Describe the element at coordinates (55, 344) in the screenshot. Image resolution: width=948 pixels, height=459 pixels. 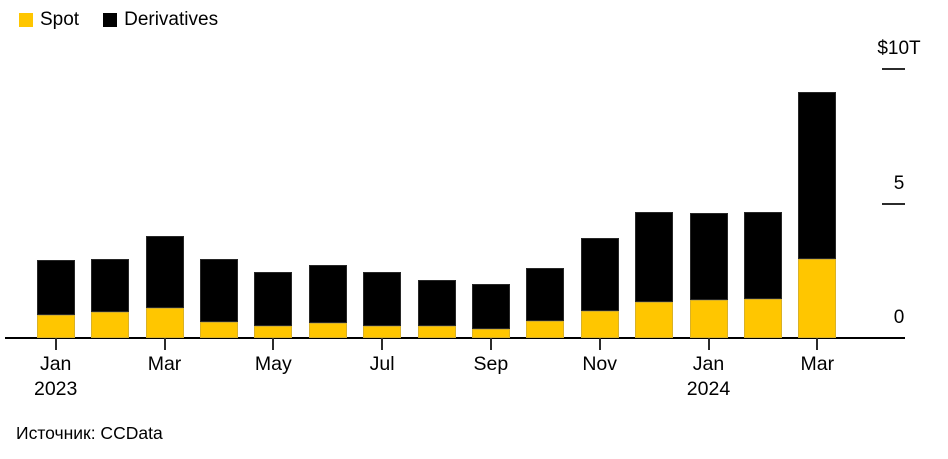
I see `x-tick-jan-2023` at that location.